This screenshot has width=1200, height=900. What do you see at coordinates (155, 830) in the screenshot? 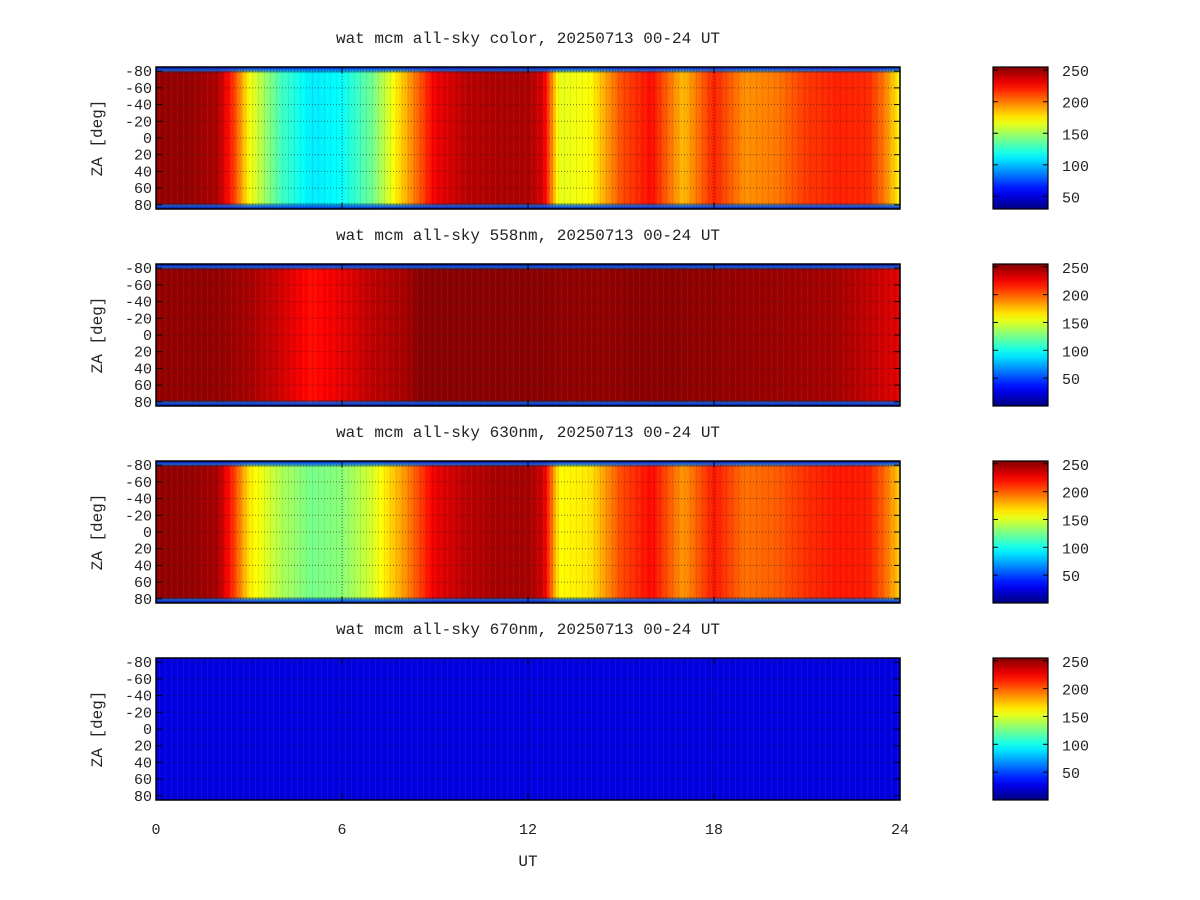
I see `x-tick-label: 0` at bounding box center [155, 830].